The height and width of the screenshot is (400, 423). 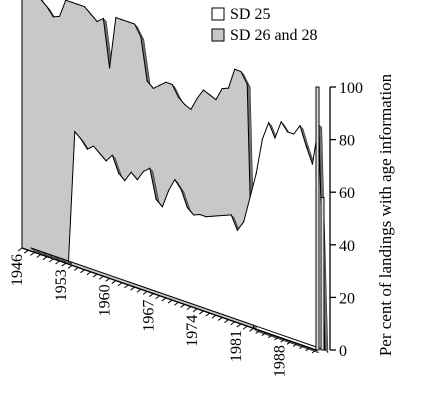 What do you see at coordinates (280, 361) in the screenshot?
I see `x-tick-label: 1988` at bounding box center [280, 361].